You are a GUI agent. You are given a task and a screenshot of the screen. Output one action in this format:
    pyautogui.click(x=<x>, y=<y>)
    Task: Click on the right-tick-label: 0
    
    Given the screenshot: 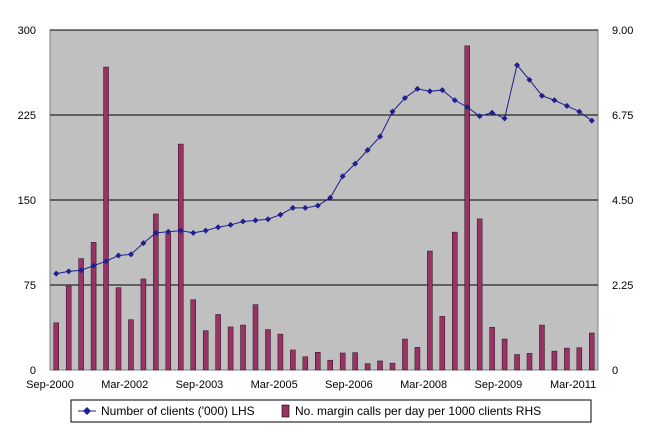 What is the action you would take?
    pyautogui.click(x=615, y=371)
    